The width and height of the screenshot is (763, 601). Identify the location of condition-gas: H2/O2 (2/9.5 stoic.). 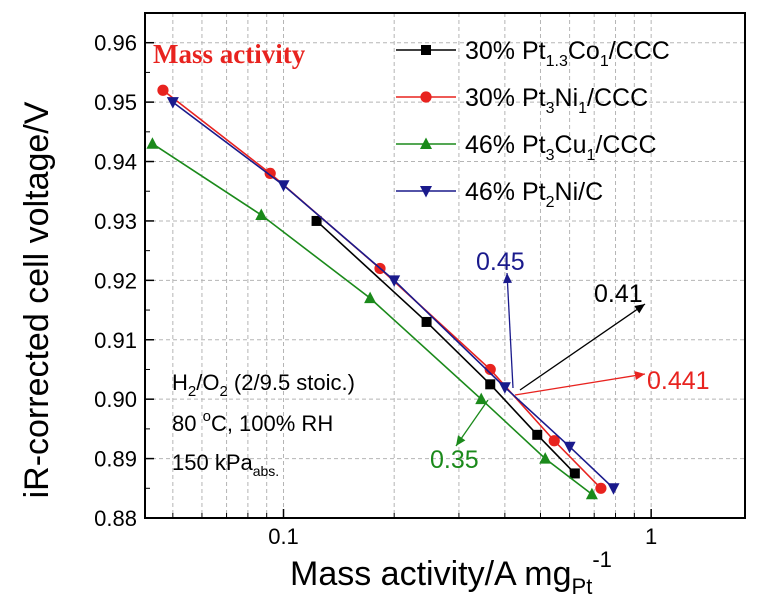
(263, 385).